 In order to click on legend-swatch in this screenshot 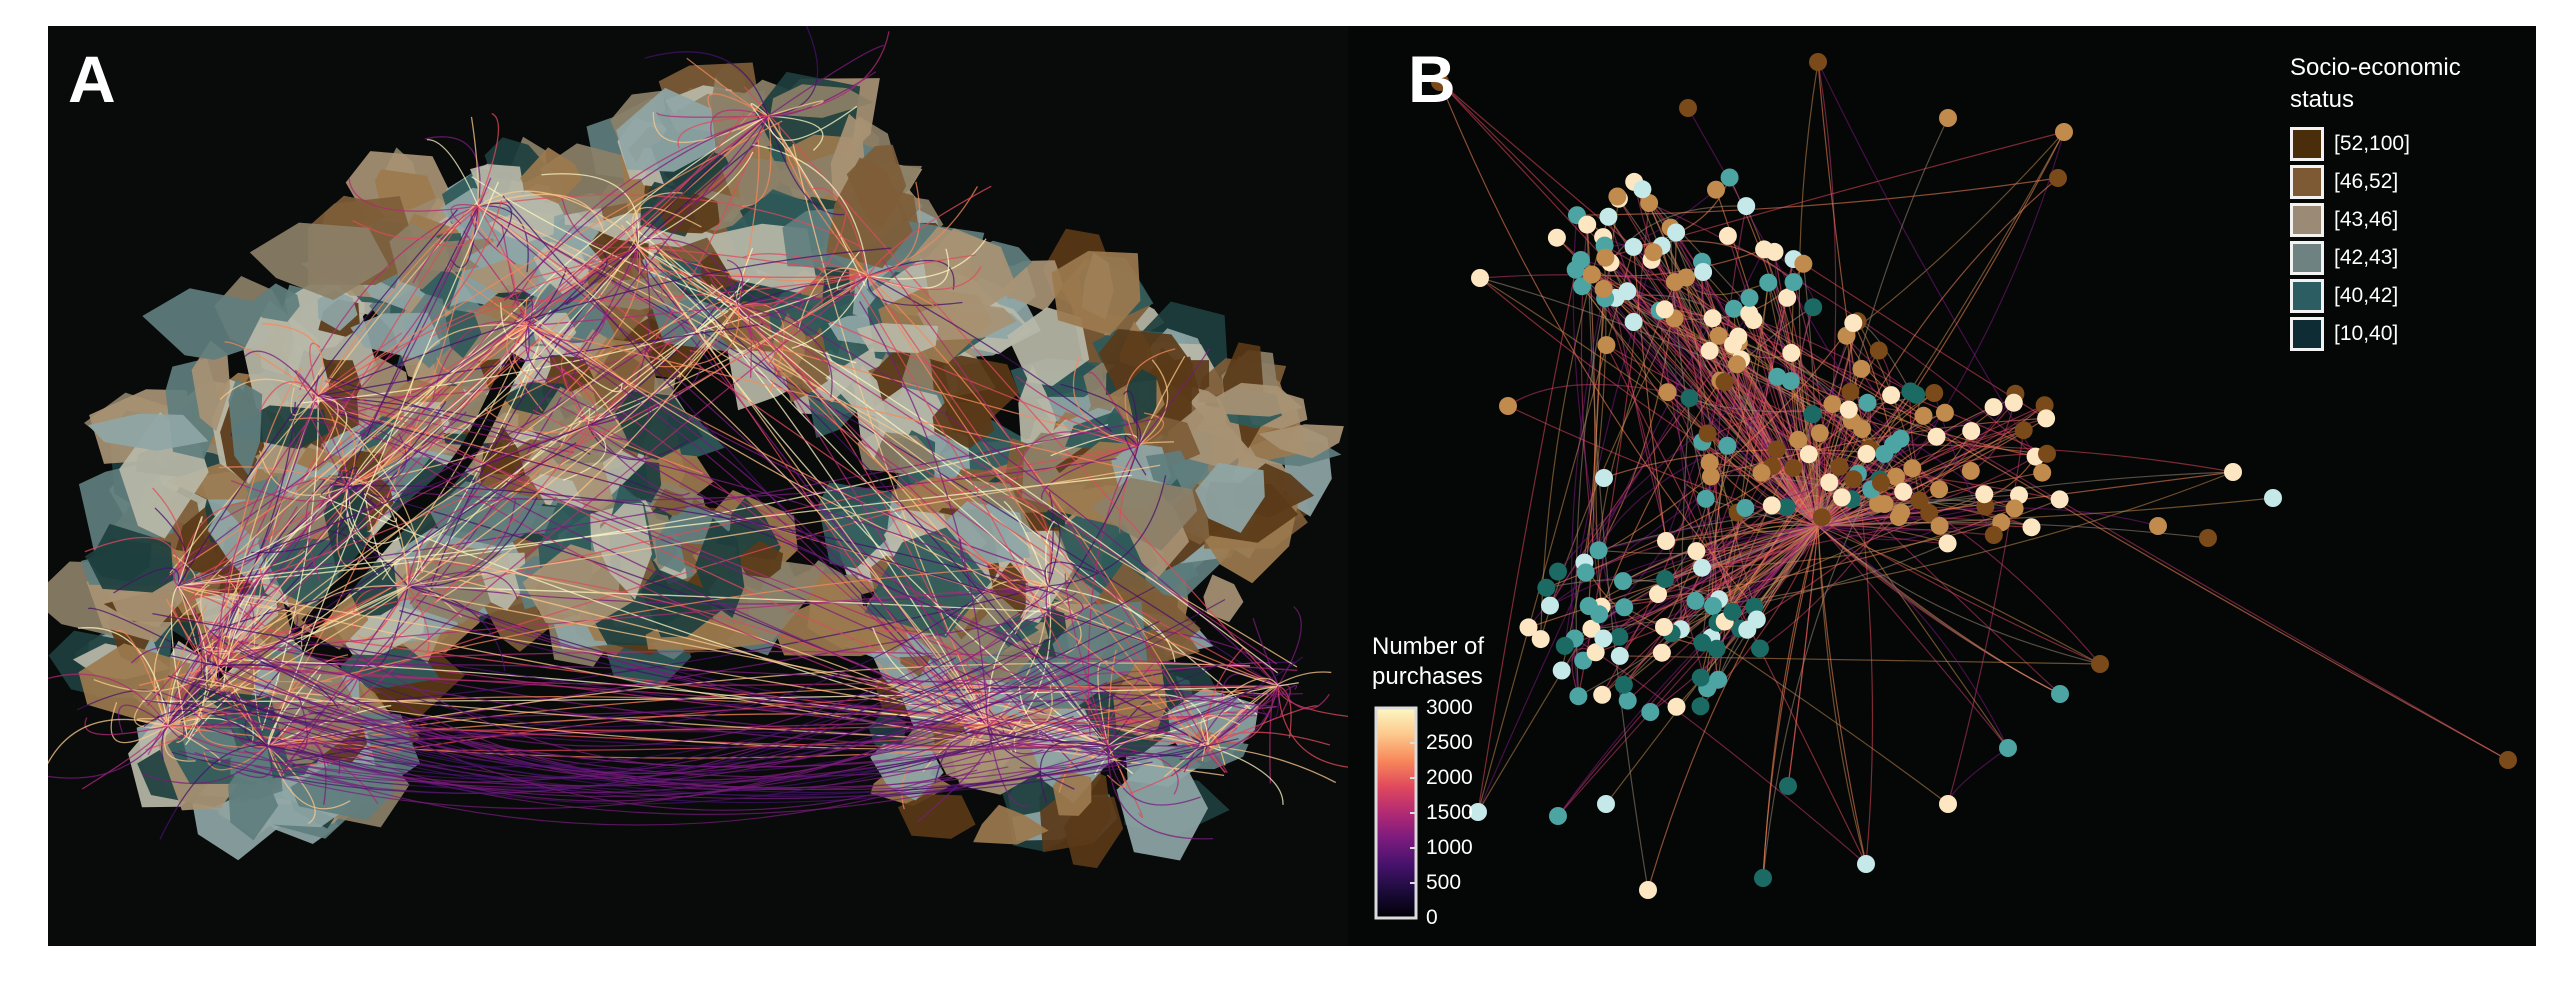, I will do `click(2307, 258)`.